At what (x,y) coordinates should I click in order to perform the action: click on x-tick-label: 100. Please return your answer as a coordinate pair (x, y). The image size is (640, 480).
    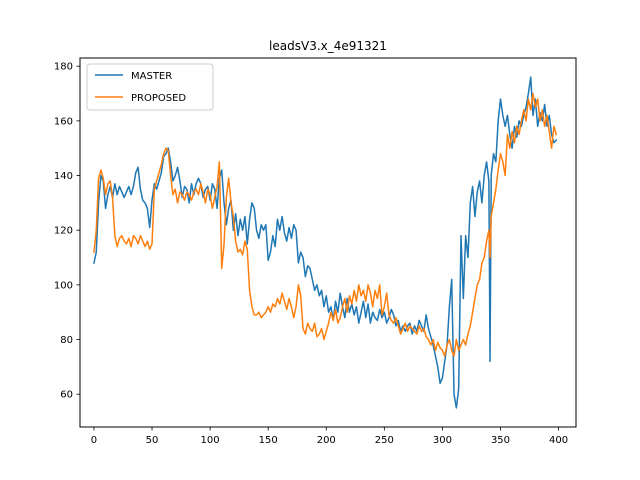
    Looking at the image, I should click on (210, 440).